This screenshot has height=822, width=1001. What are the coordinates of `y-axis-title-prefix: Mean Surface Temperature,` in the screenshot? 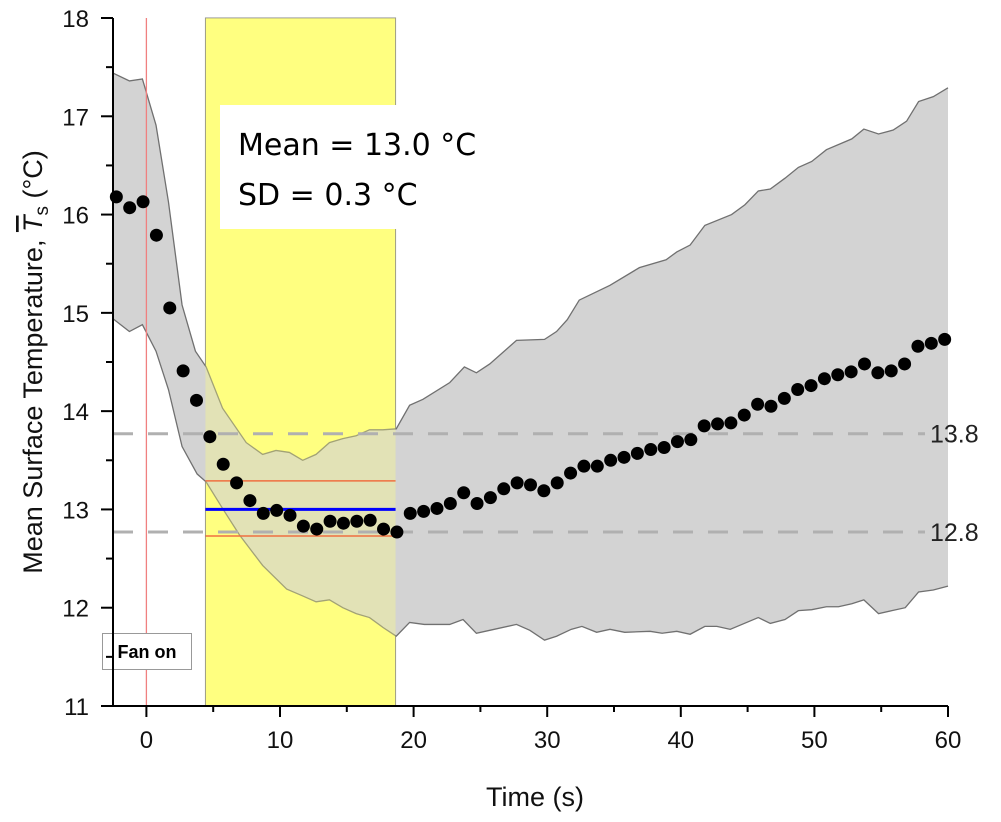 It's located at (33, 403).